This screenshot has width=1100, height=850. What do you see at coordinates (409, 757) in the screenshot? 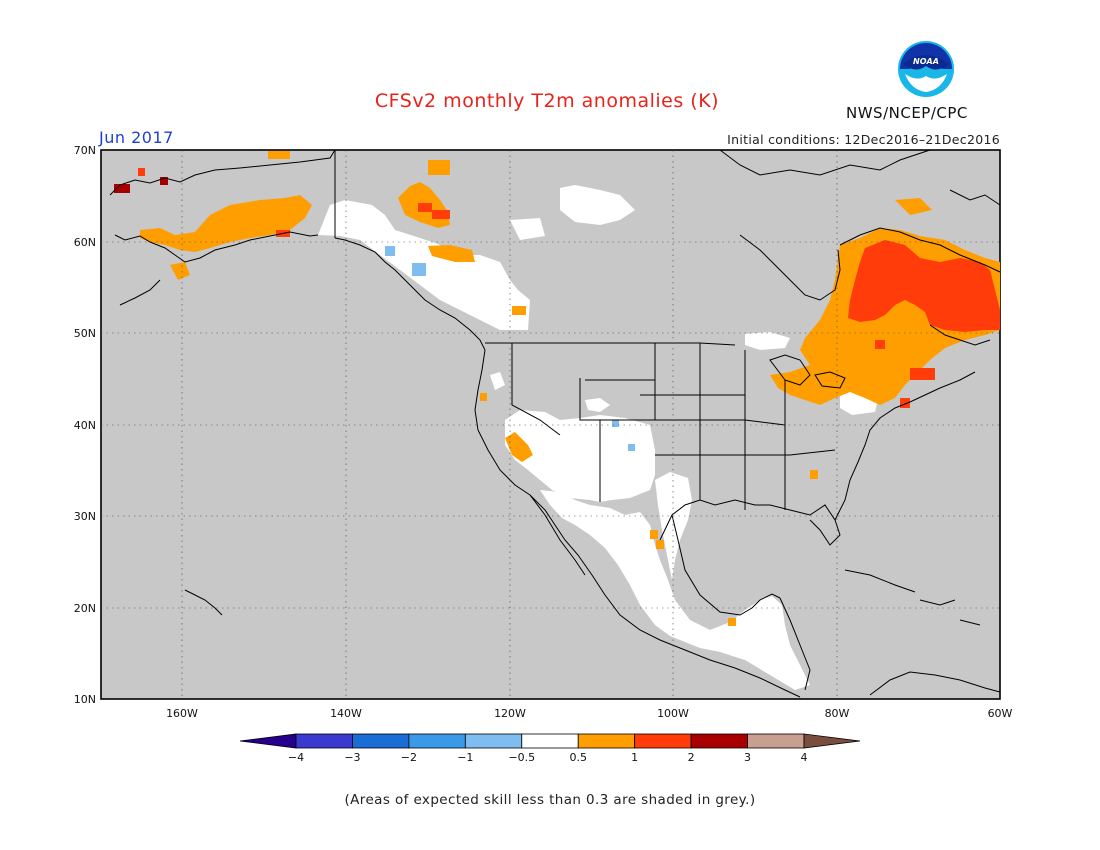
I see `colorbar-label: −2` at bounding box center [409, 757].